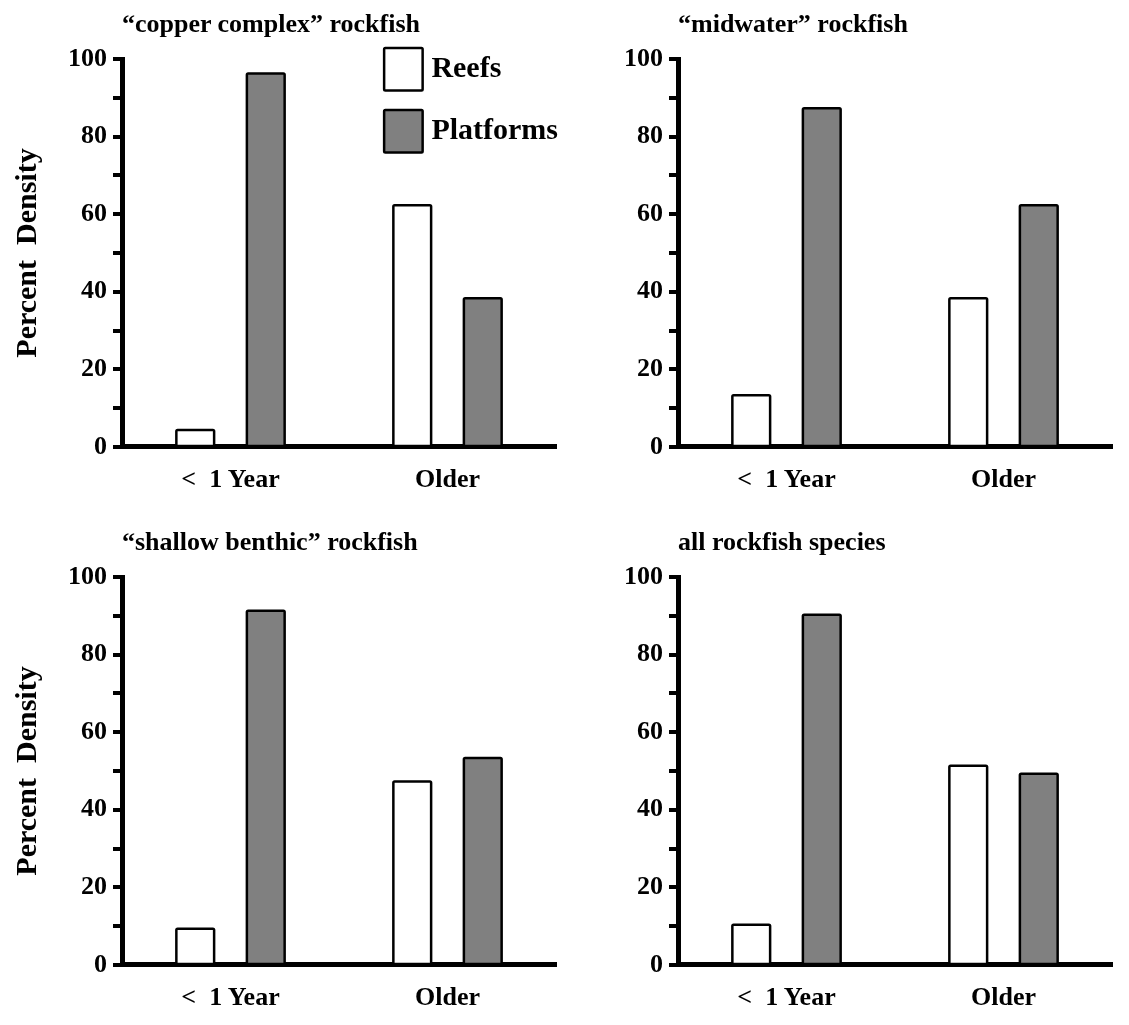 The width and height of the screenshot is (1129, 1025). What do you see at coordinates (466, 66) in the screenshot?
I see `legend-label: Reefs` at bounding box center [466, 66].